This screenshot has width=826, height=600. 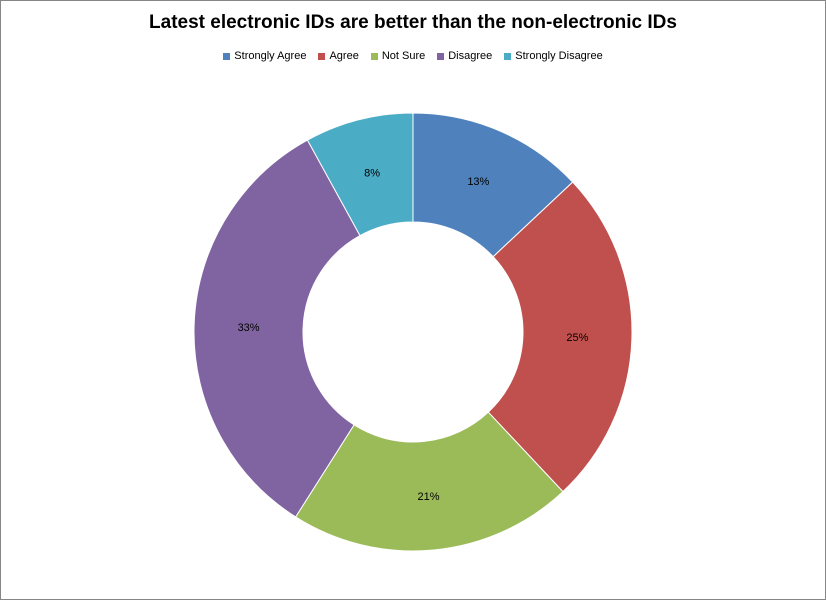 I want to click on legend-item: Agree, so click(x=338, y=56).